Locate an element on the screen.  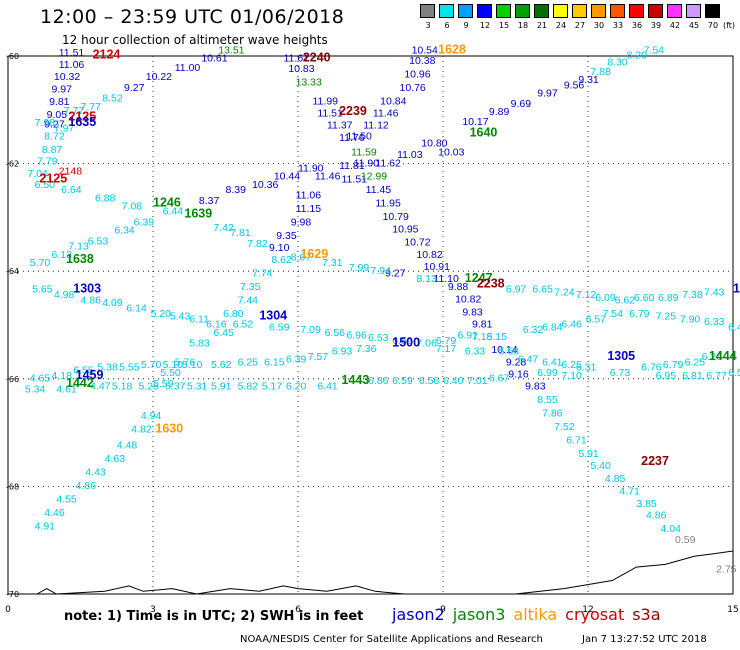
swh-value: 4.82 is located at coordinates (141, 430).